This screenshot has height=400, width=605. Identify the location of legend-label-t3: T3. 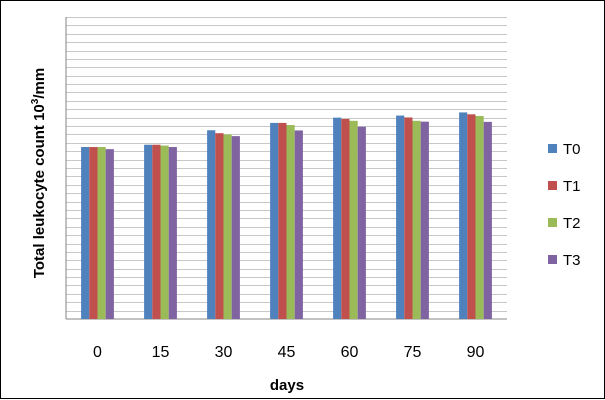
(572, 260).